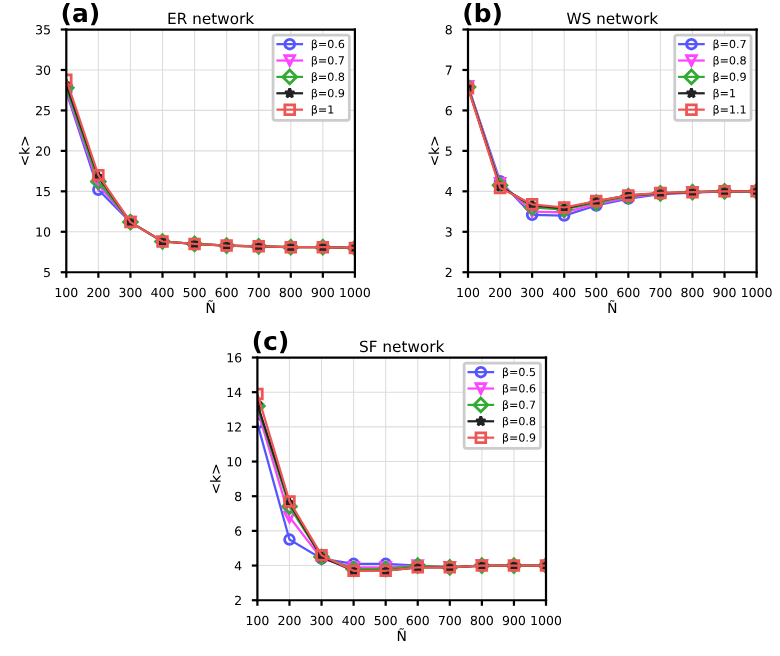 The height and width of the screenshot is (656, 780). Describe the element at coordinates (80, 14) in the screenshot. I see `text: (a)` at that location.